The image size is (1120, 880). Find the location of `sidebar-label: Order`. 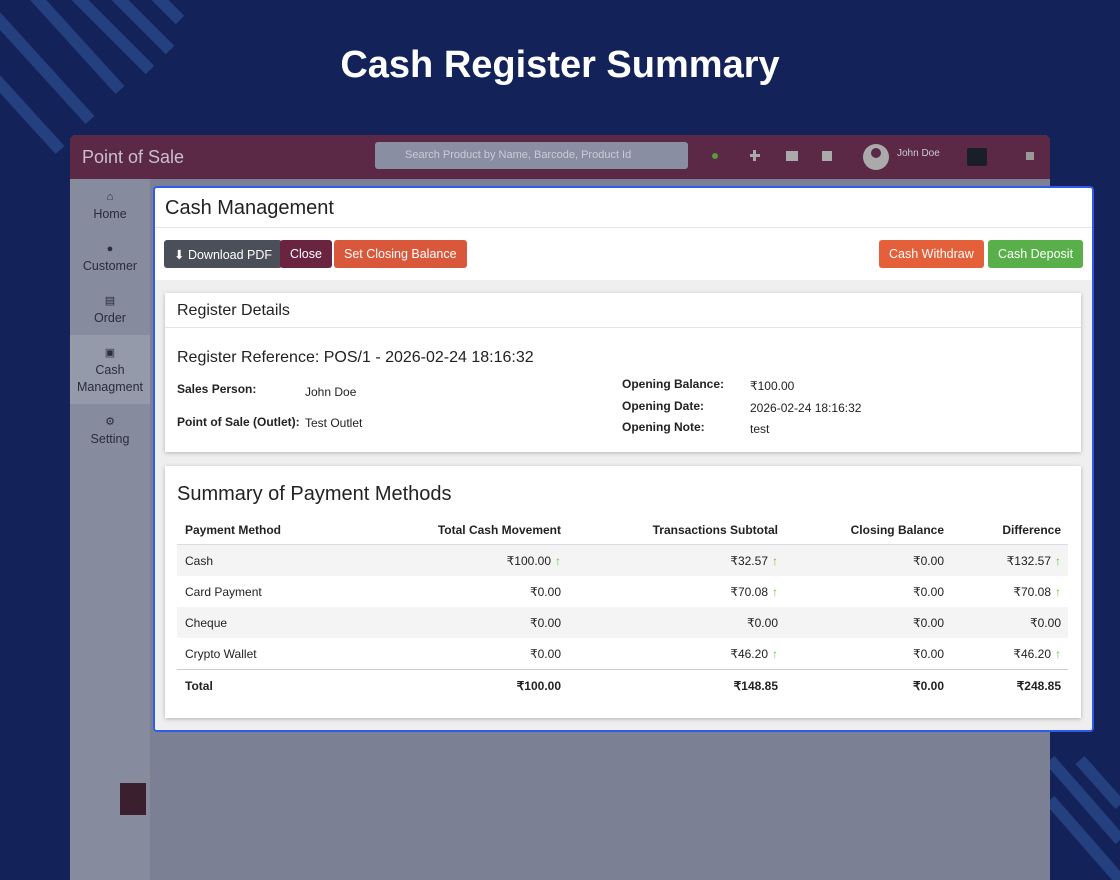

sidebar-label: Order is located at coordinates (110, 318).